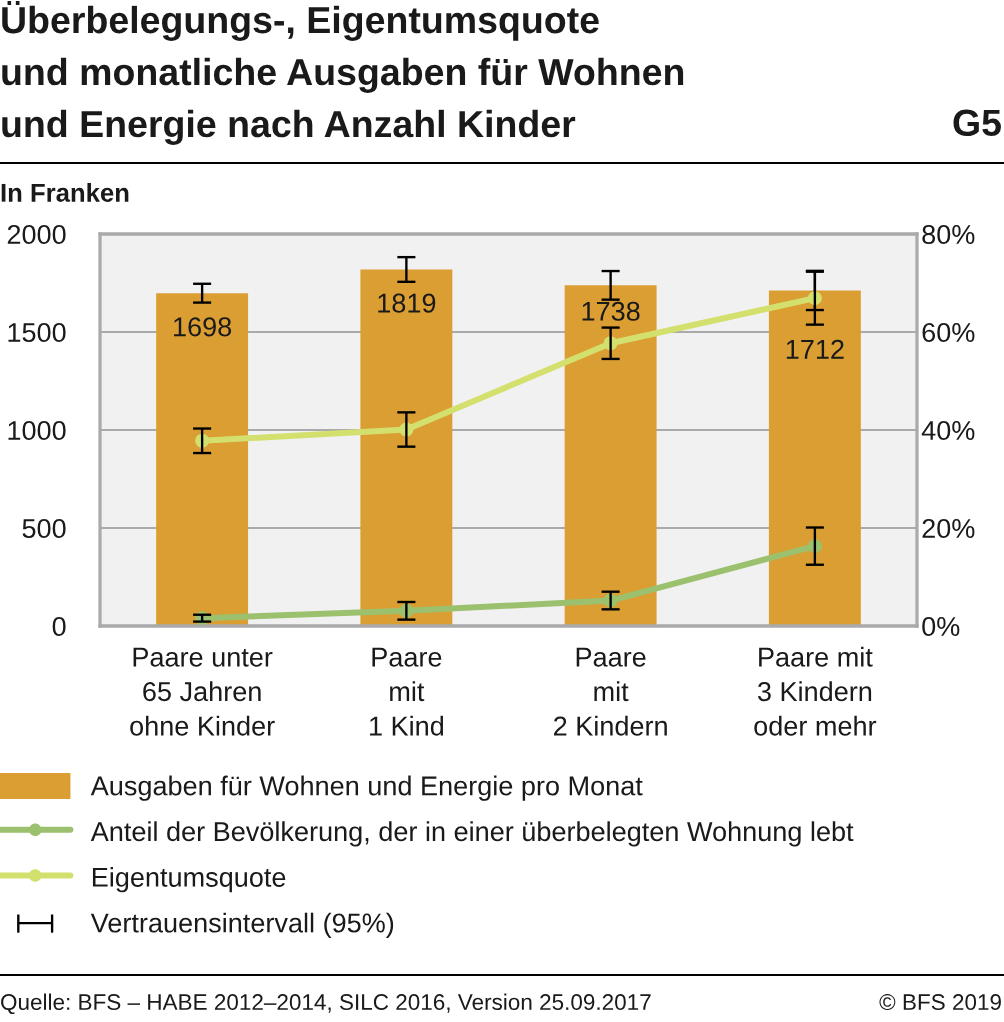 Image resolution: width=1004 pixels, height=1022 pixels. What do you see at coordinates (472, 834) in the screenshot?
I see `legend-label: Anteil der Bevölkerung, der in einer überbelegten Wohnung lebt` at bounding box center [472, 834].